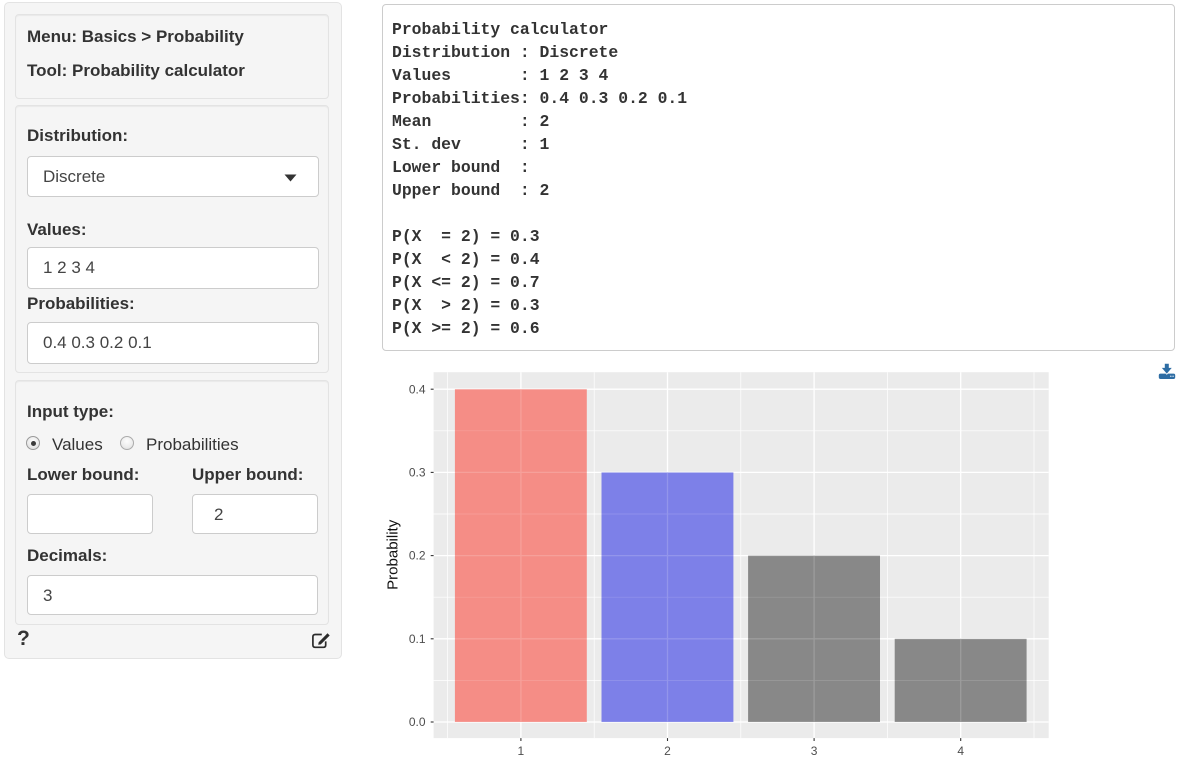 The image size is (1179, 761). Describe the element at coordinates (417, 639) in the screenshot. I see `svg-text: 0.1` at that location.